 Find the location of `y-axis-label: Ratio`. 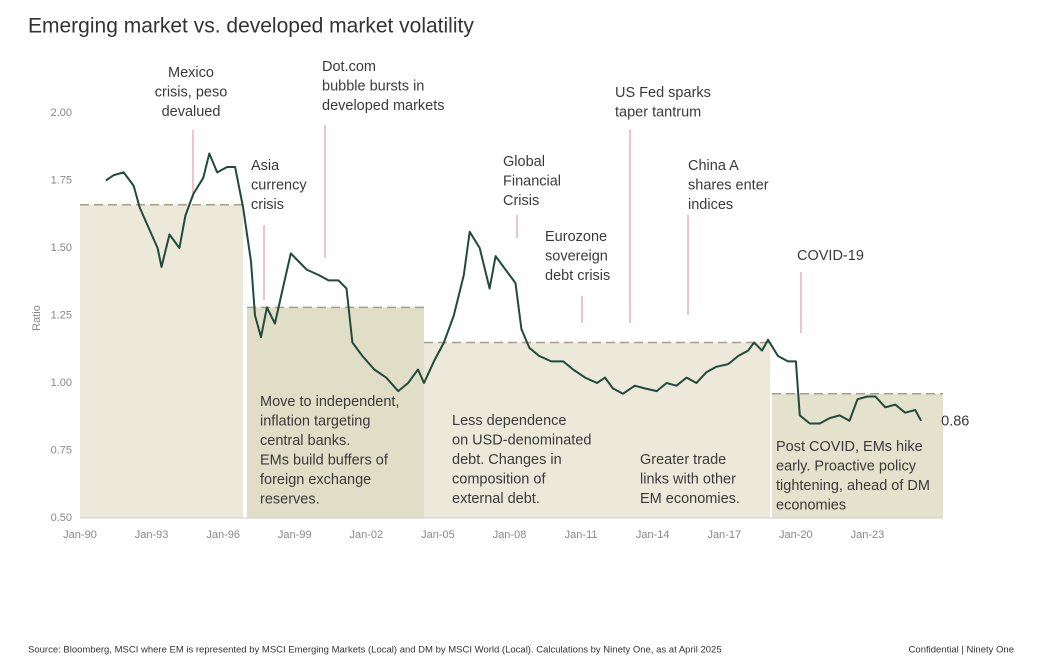

y-axis-label: Ratio is located at coordinates (37, 318).